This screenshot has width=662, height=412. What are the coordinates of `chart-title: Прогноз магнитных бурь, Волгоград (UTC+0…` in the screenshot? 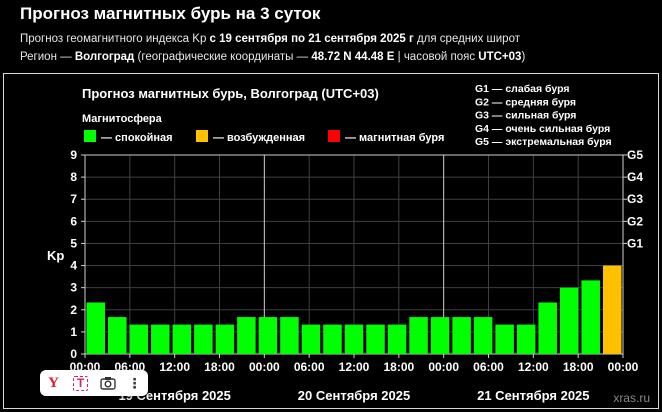 It's located at (230, 93).